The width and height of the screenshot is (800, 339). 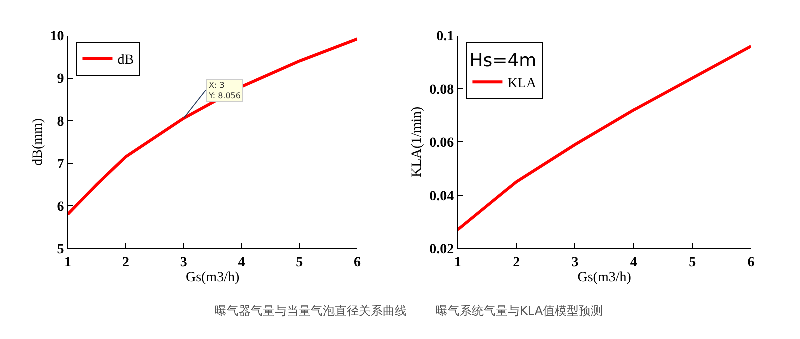 I want to click on legend-label: dB, so click(x=126, y=60).